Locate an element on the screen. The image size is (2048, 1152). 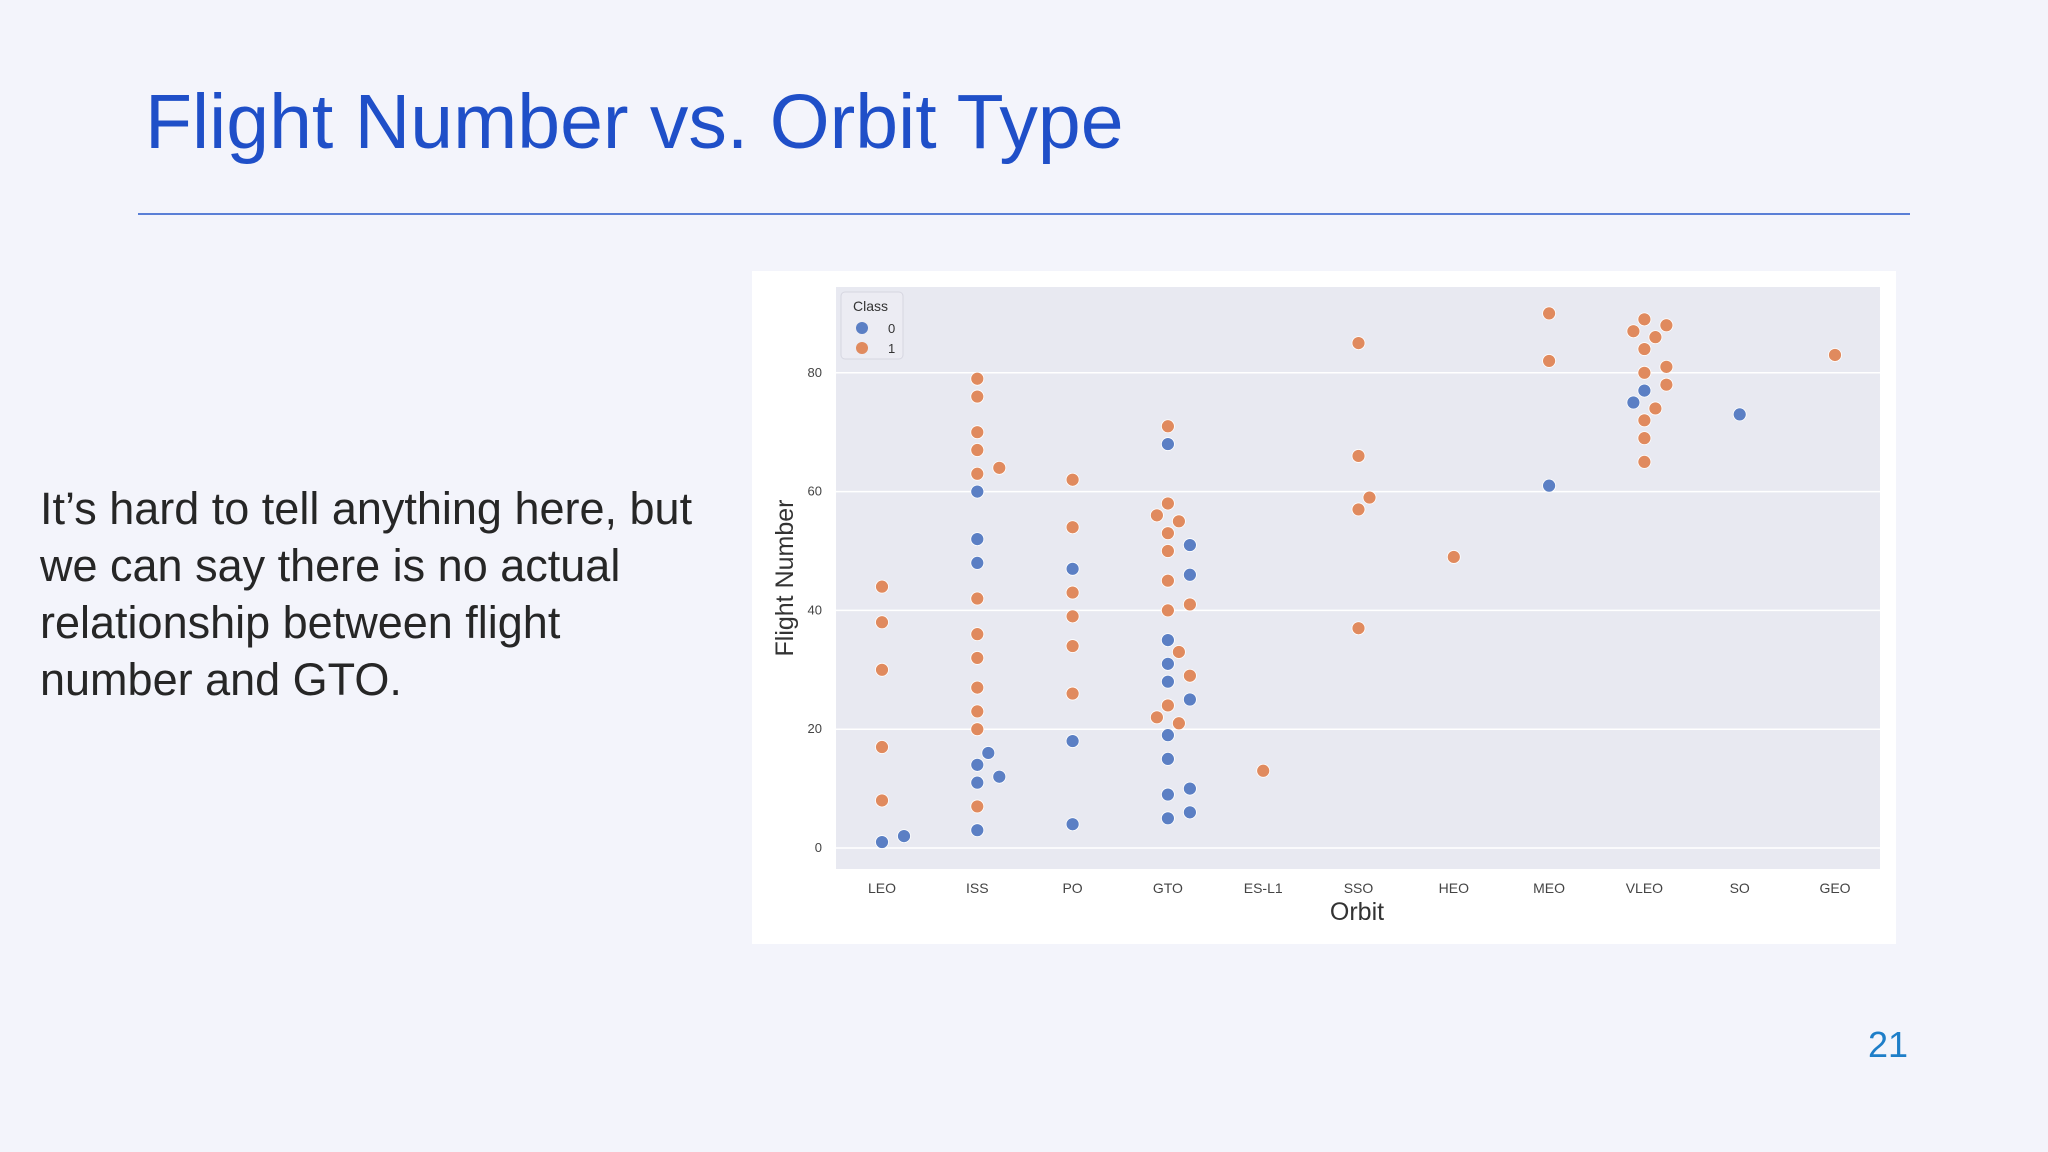
legend: Class 0 1 is located at coordinates (872, 325).